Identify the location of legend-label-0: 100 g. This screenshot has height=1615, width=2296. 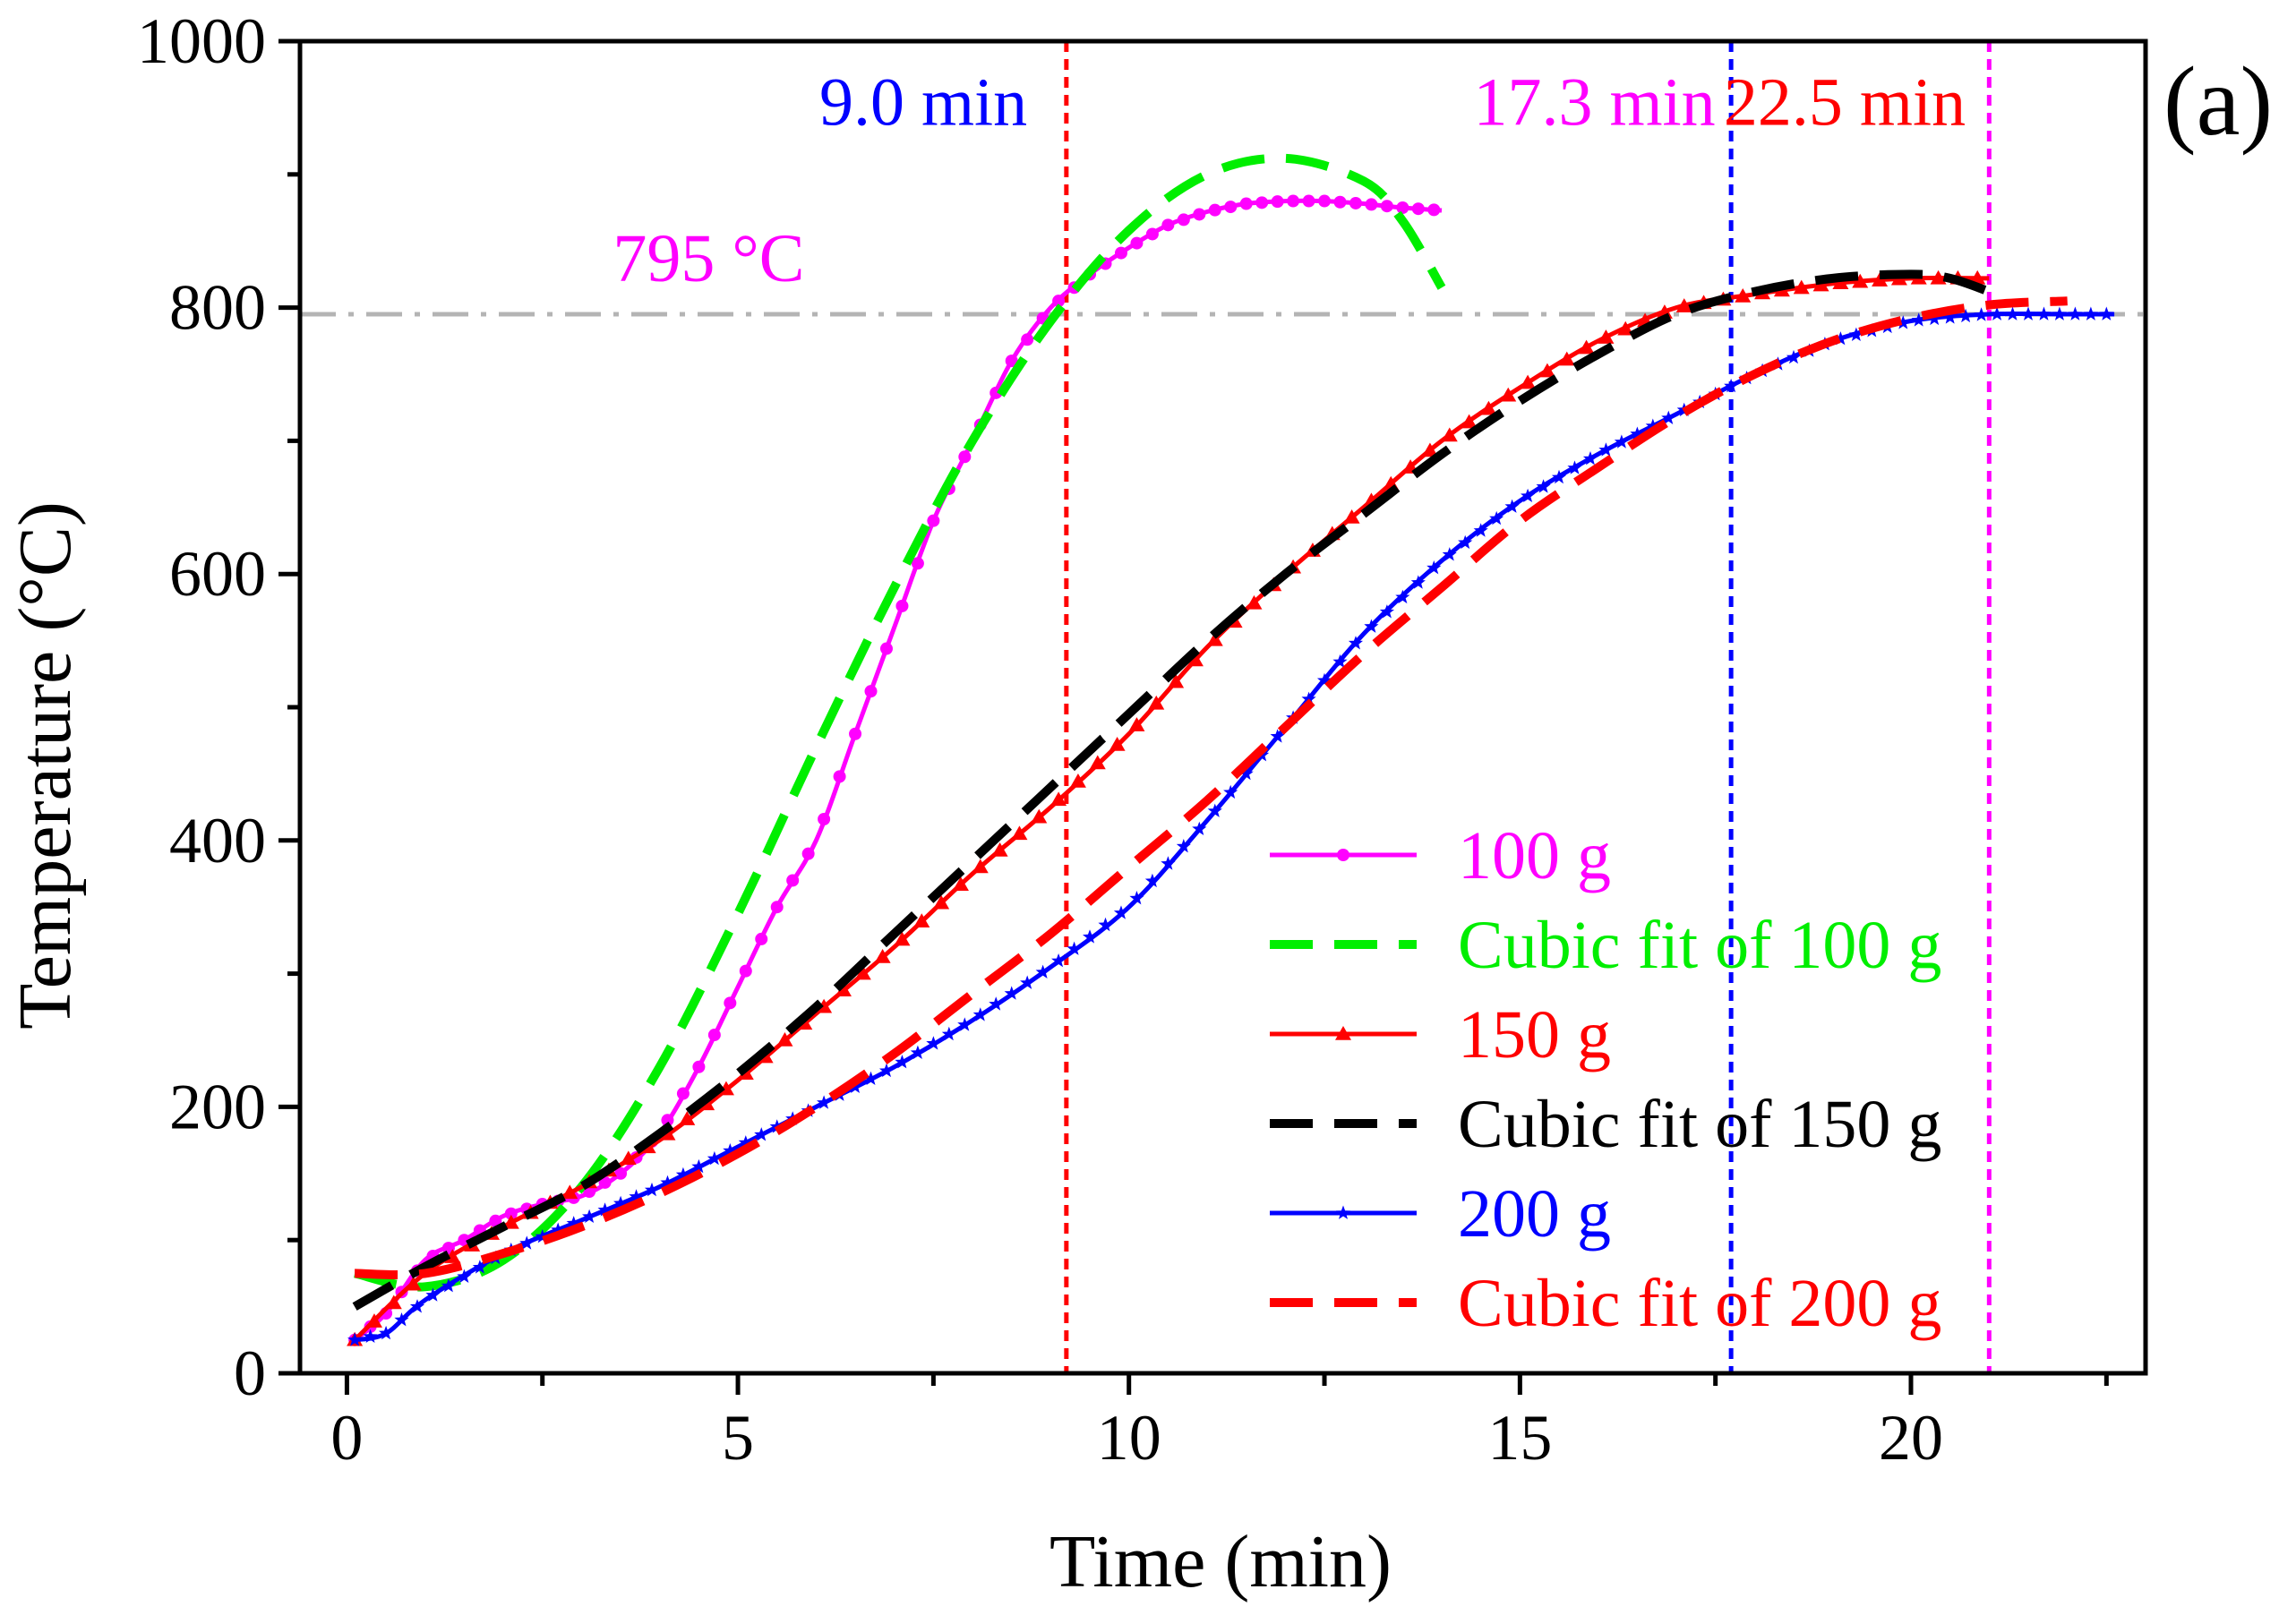
(1534, 856).